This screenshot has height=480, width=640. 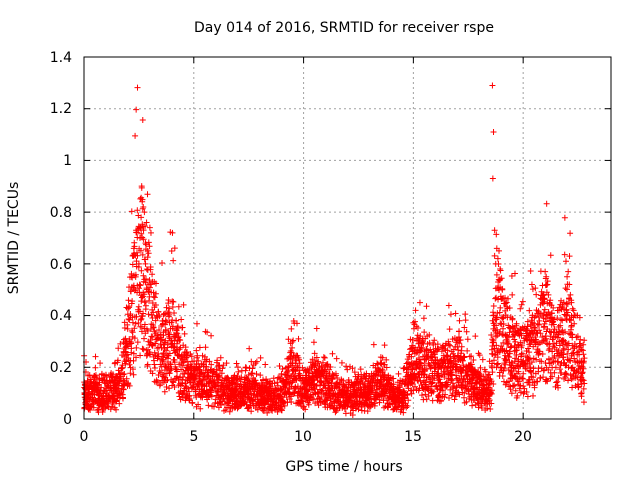 I want to click on x-tick-label-0: 0, so click(x=84, y=437).